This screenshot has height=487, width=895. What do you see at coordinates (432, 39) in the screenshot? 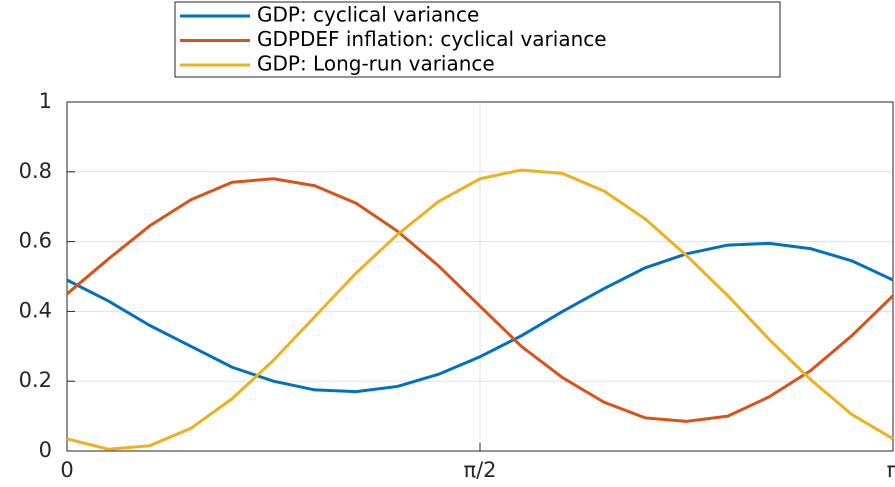
I see `legend-label: GDPDEF inflation: cyclical variance` at bounding box center [432, 39].